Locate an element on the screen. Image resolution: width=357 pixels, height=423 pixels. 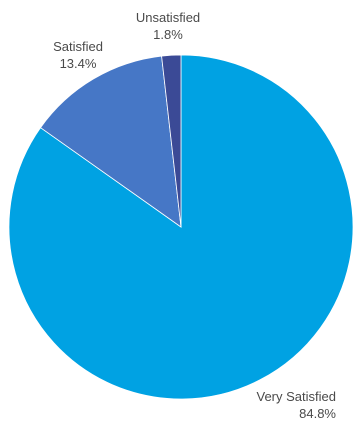
slice-label-very-satisfied: Very Satisfied is located at coordinates (297, 396).